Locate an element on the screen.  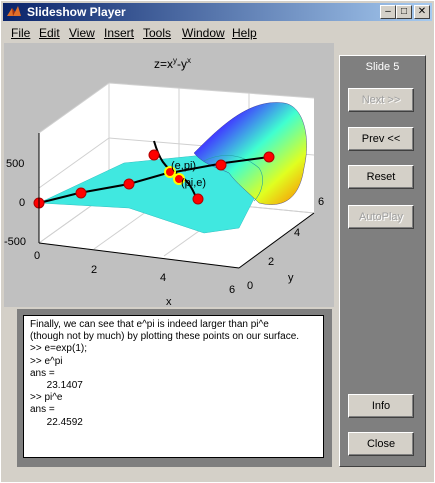
z-tick: 500 is located at coordinates (15, 164).